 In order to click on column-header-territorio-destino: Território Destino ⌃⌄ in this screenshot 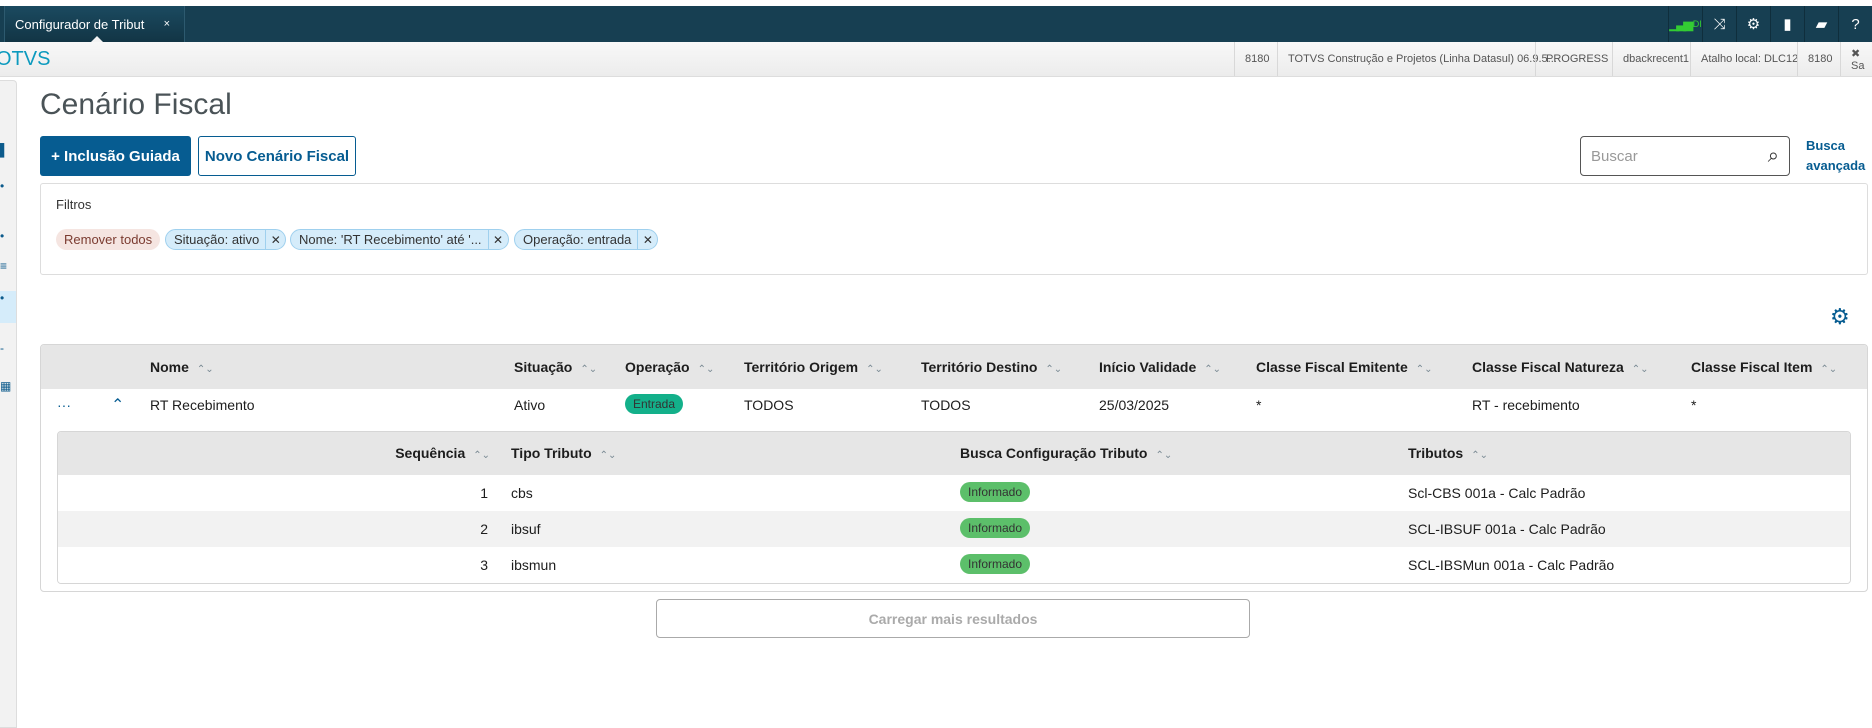, I will do `click(992, 367)`.